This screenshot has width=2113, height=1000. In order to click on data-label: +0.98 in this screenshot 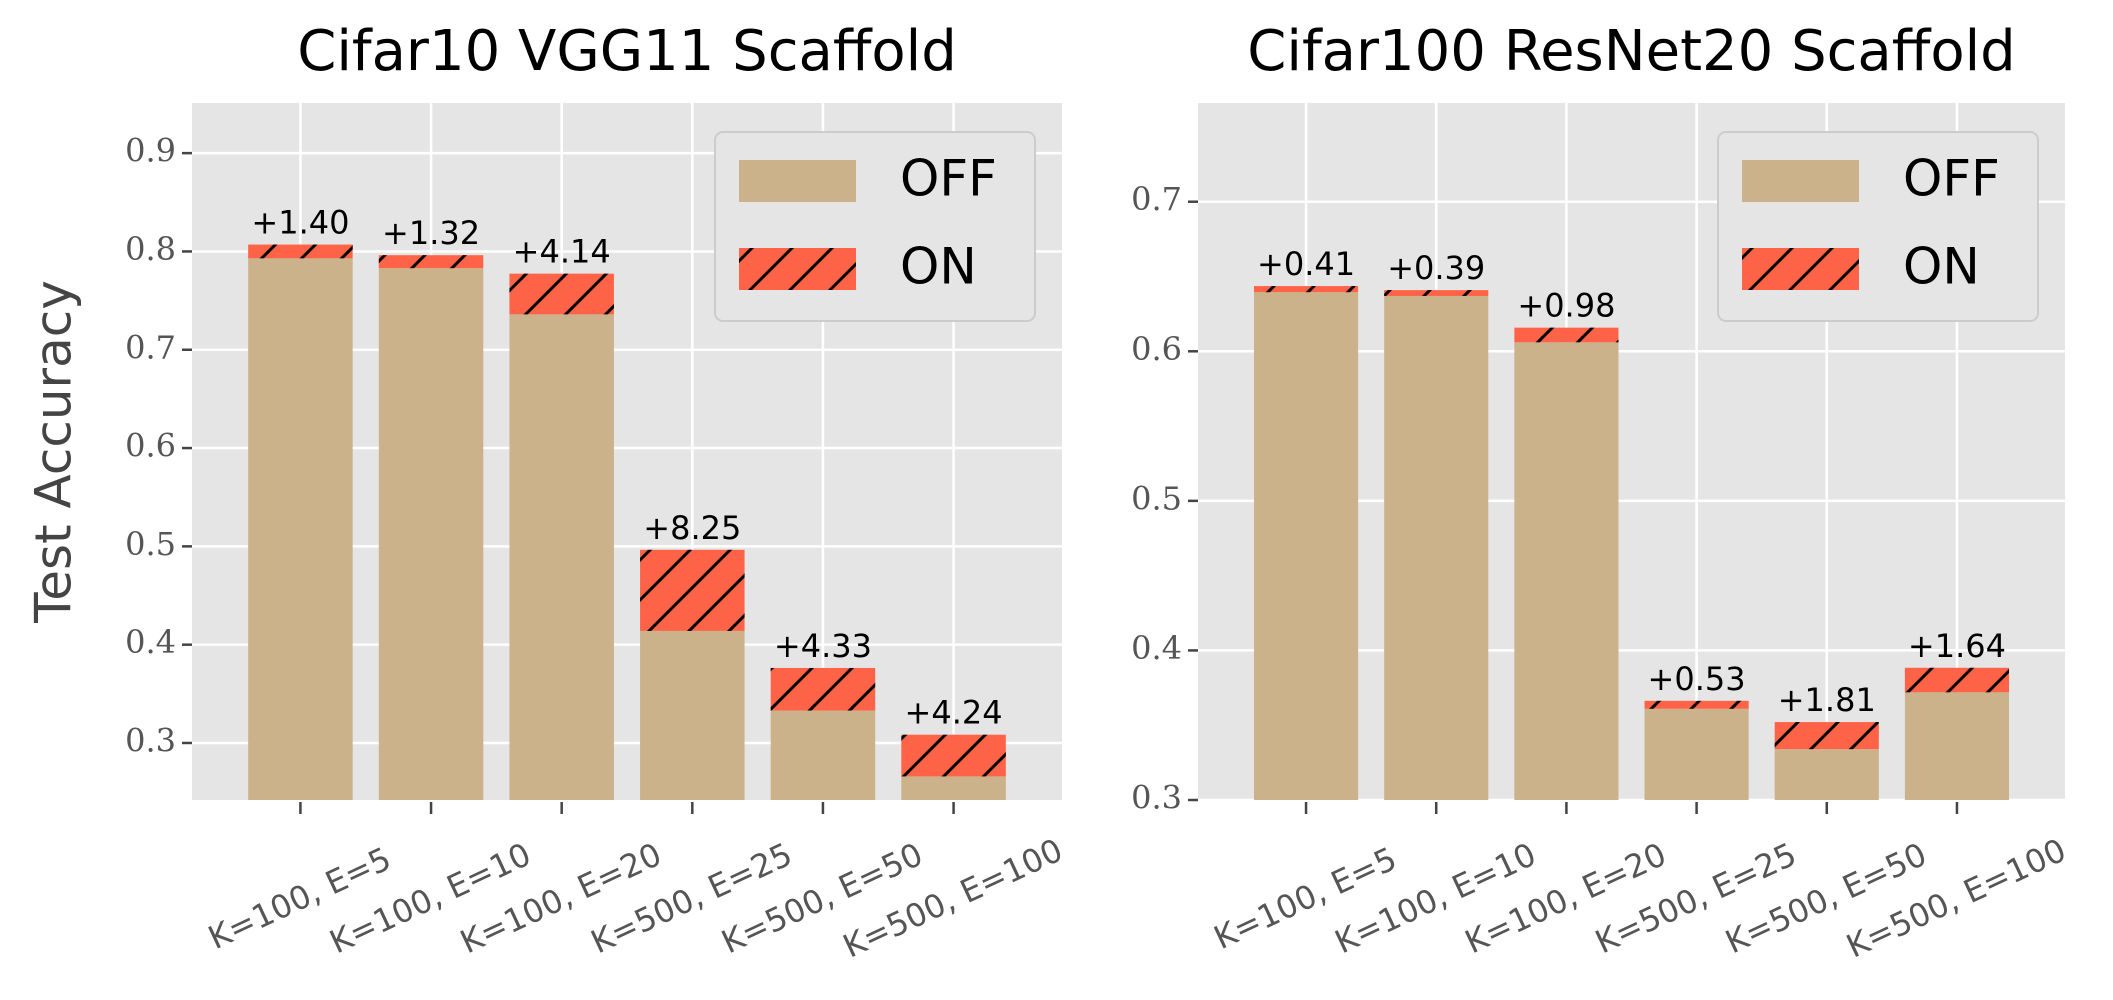, I will do `click(1566, 306)`.